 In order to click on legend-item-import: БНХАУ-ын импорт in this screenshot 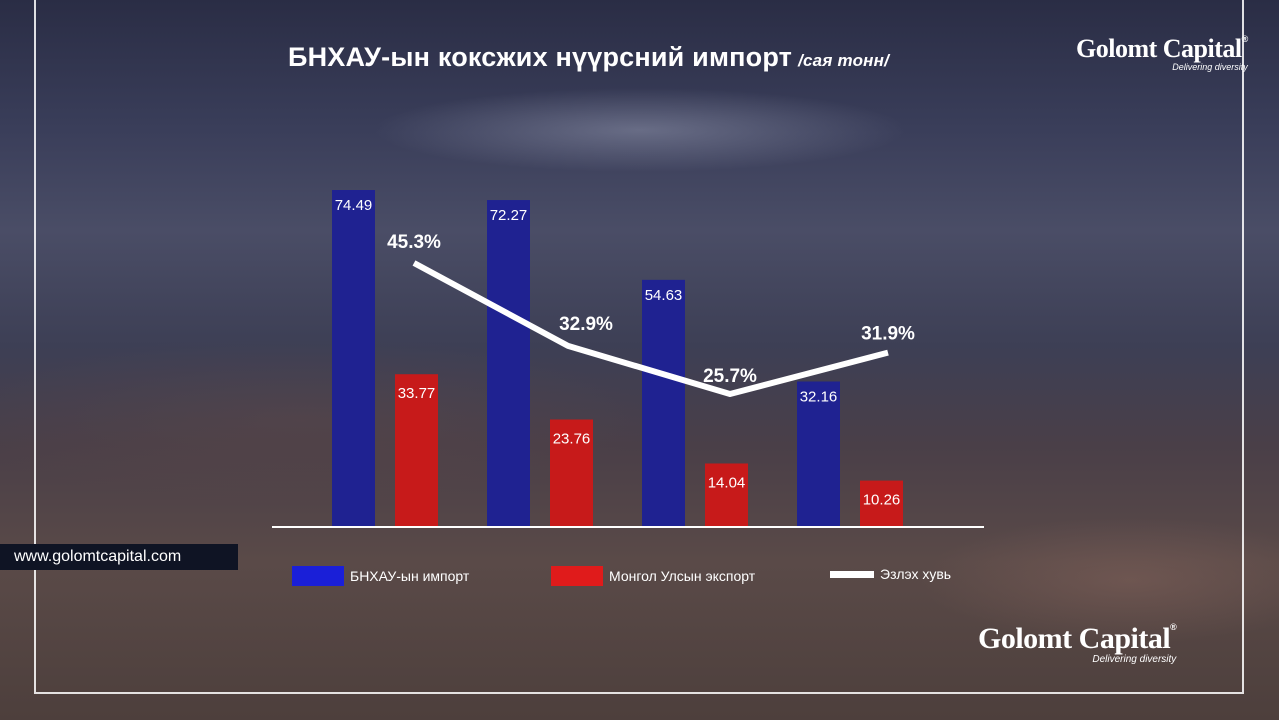, I will do `click(380, 576)`.